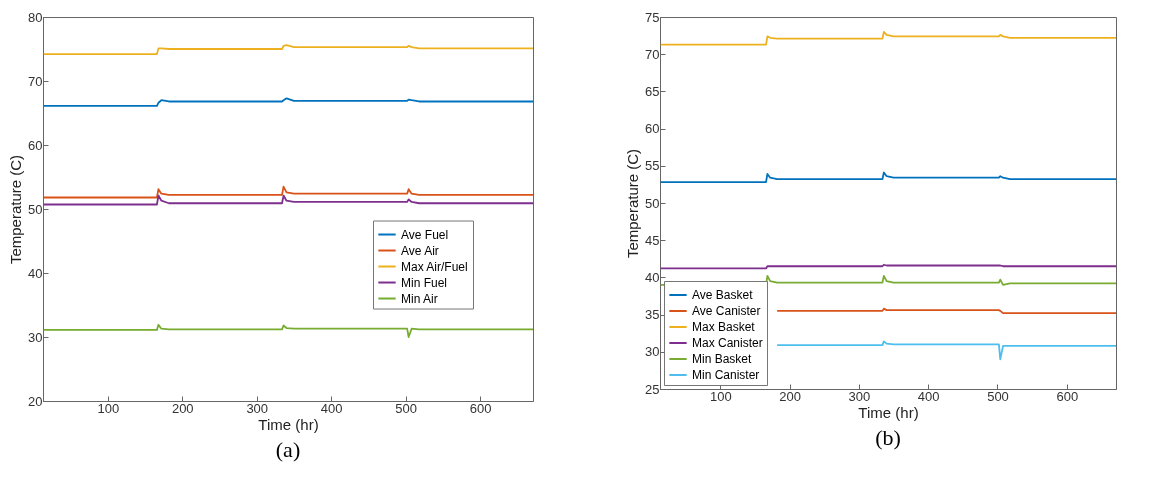 This screenshot has height=479, width=1154. What do you see at coordinates (652, 389) in the screenshot?
I see `y-tick-label: 25` at bounding box center [652, 389].